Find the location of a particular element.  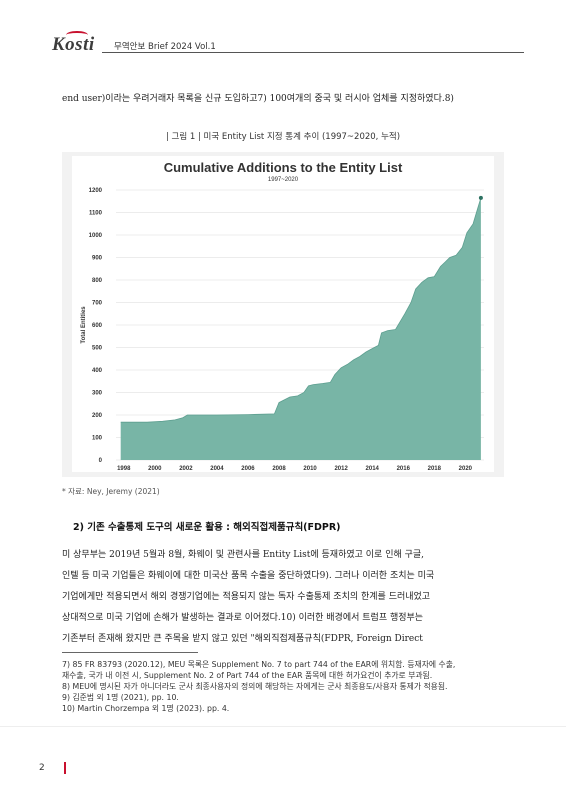

section-title: 2) 기존 수출통제 도구의 새로운 활용 : 해외직접제품규칙(FDPR) is located at coordinates (207, 527).